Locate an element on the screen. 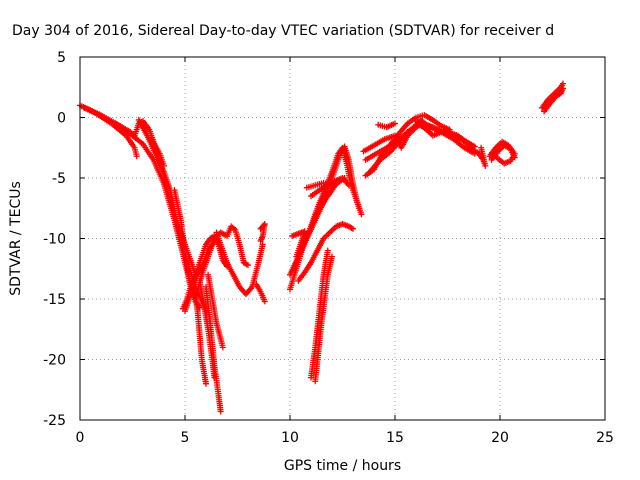 This screenshot has width=640, height=480. x-tick-label: 15 is located at coordinates (395, 438).